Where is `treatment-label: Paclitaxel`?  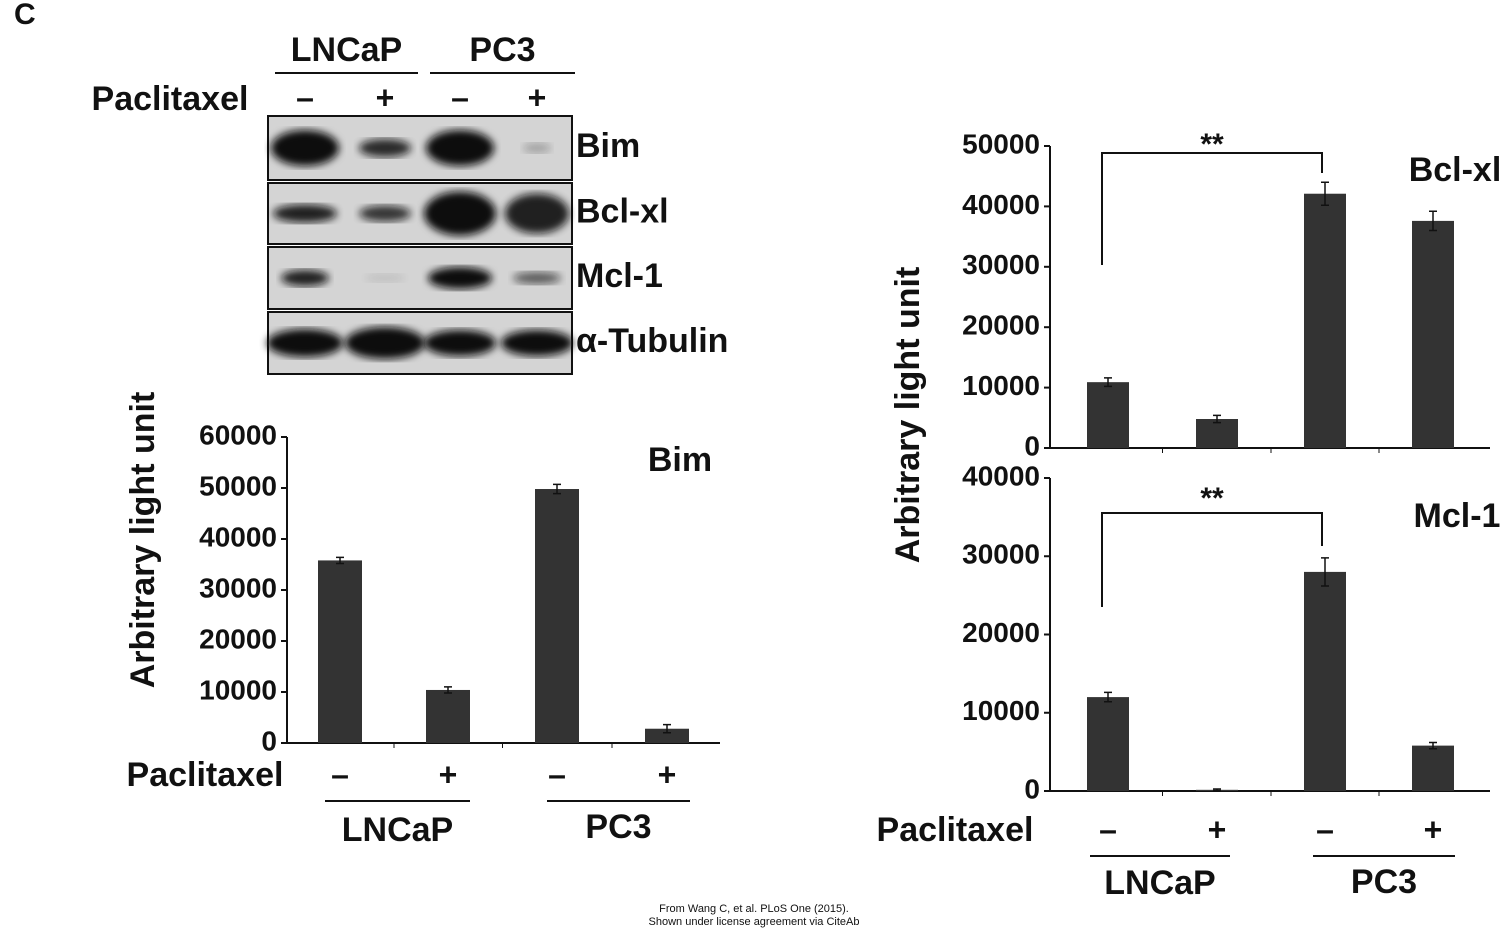 treatment-label: Paclitaxel is located at coordinates (170, 99).